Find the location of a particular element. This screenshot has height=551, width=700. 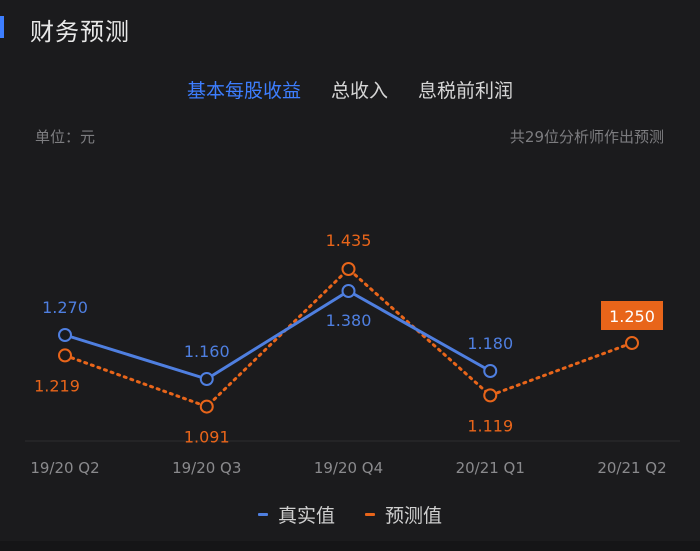

tab-eps: 基本每股收益 is located at coordinates (243, 91).